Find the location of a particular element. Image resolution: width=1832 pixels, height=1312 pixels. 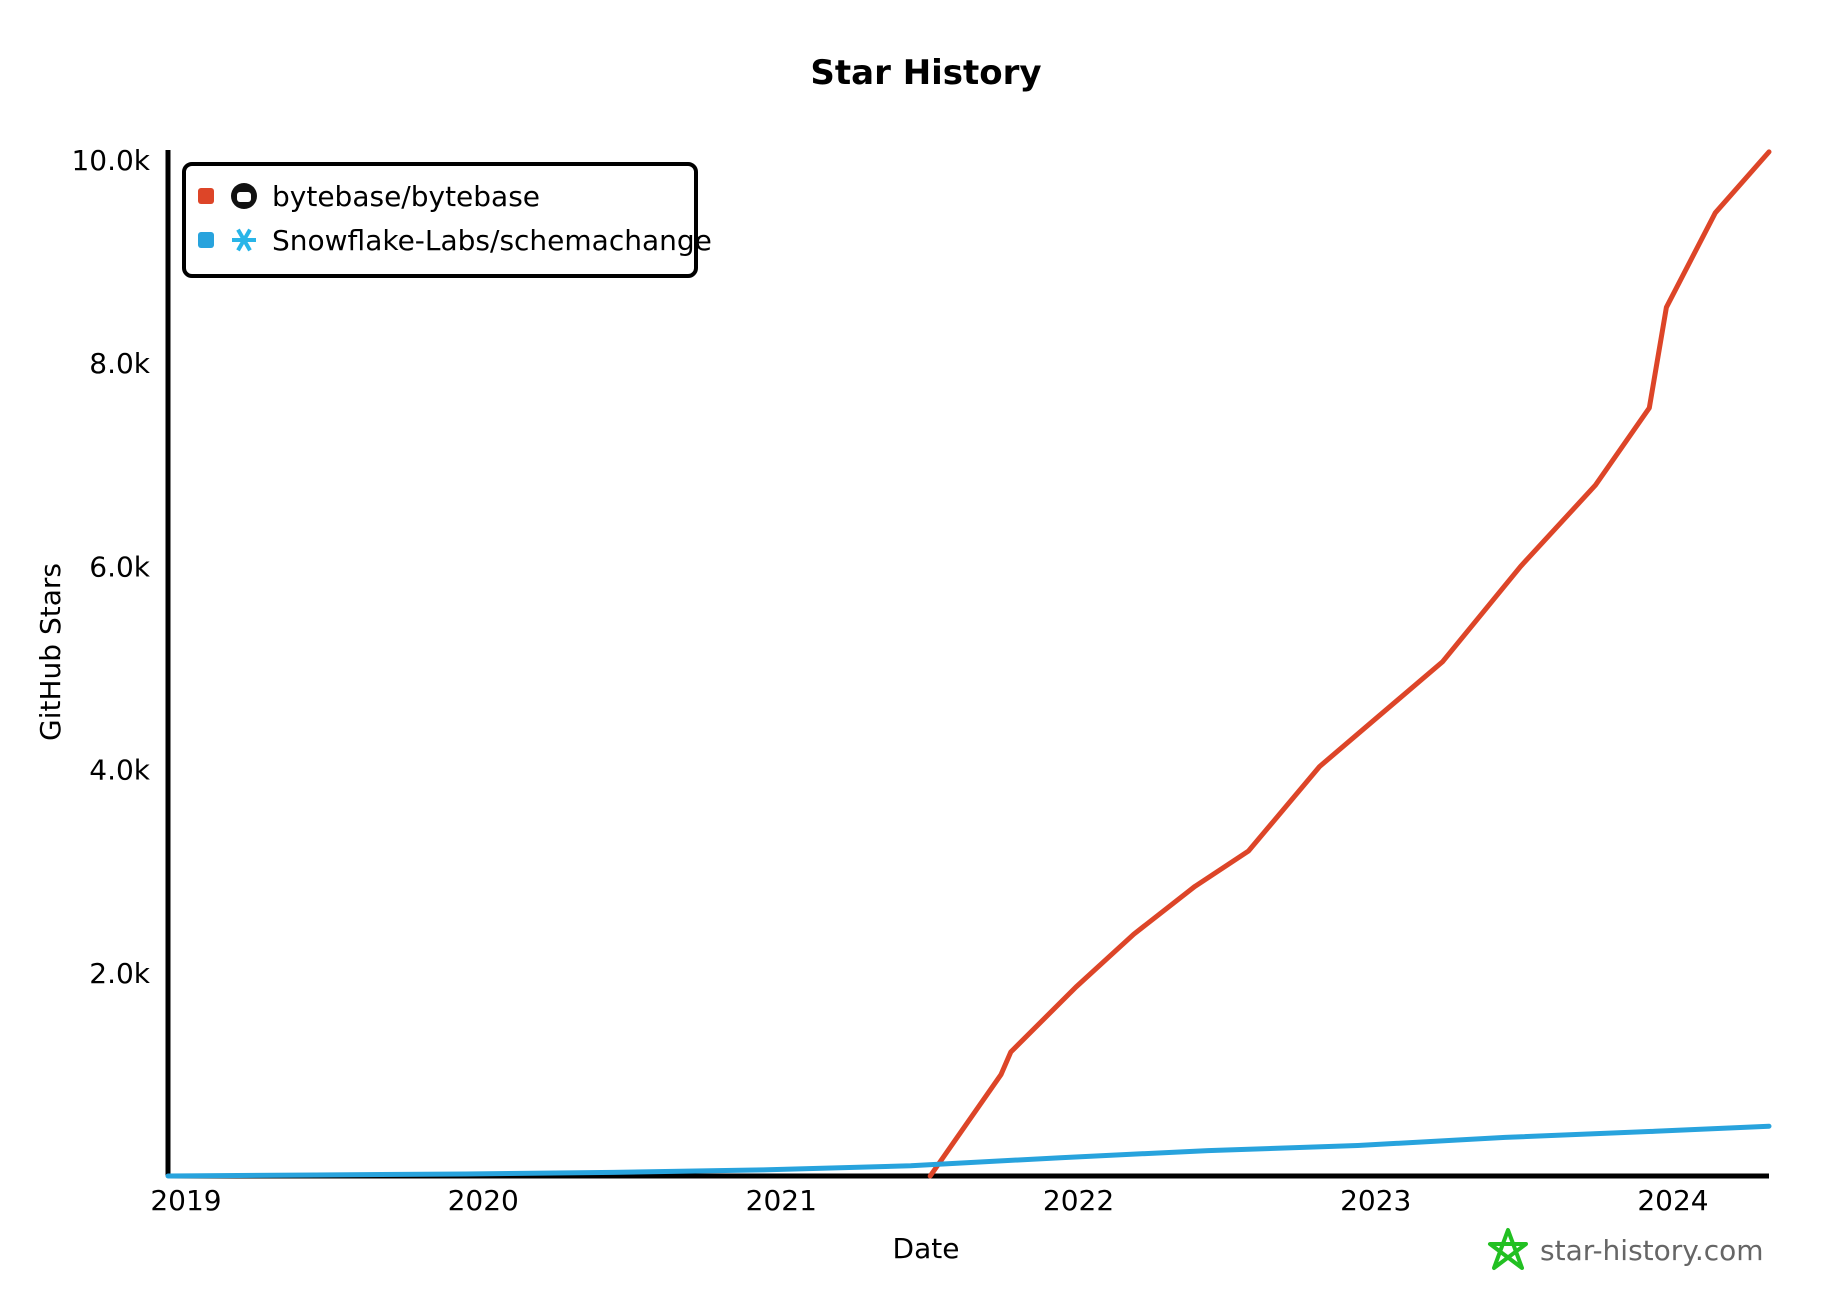

legend-label: Snowflake-Labs/schemachange is located at coordinates (492, 240).